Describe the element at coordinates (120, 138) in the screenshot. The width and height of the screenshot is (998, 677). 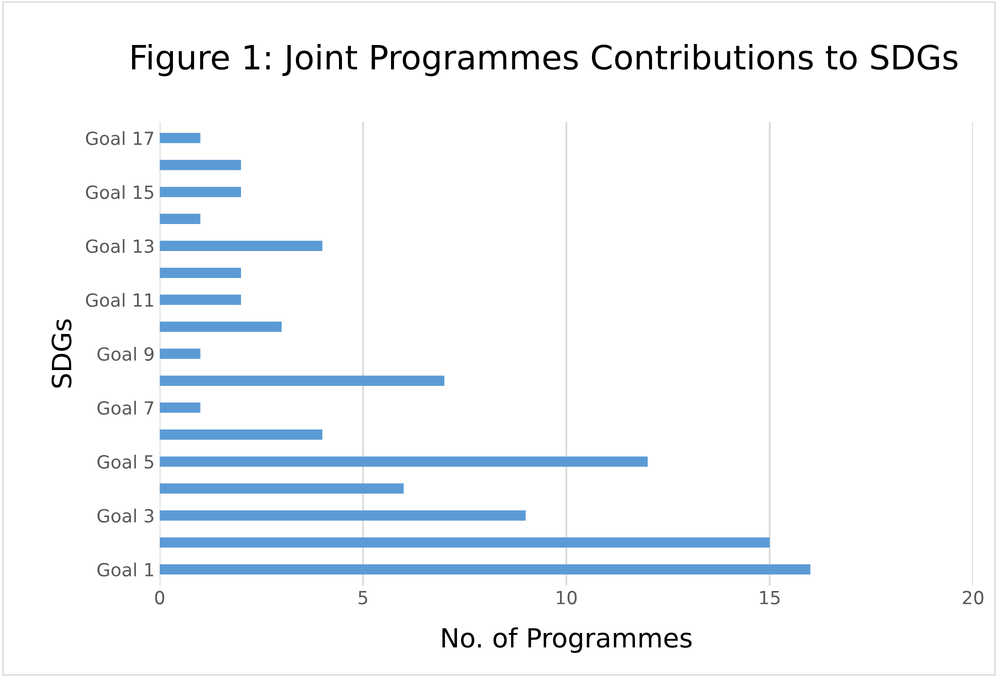
I see `y-tick-label: Goal 17` at that location.